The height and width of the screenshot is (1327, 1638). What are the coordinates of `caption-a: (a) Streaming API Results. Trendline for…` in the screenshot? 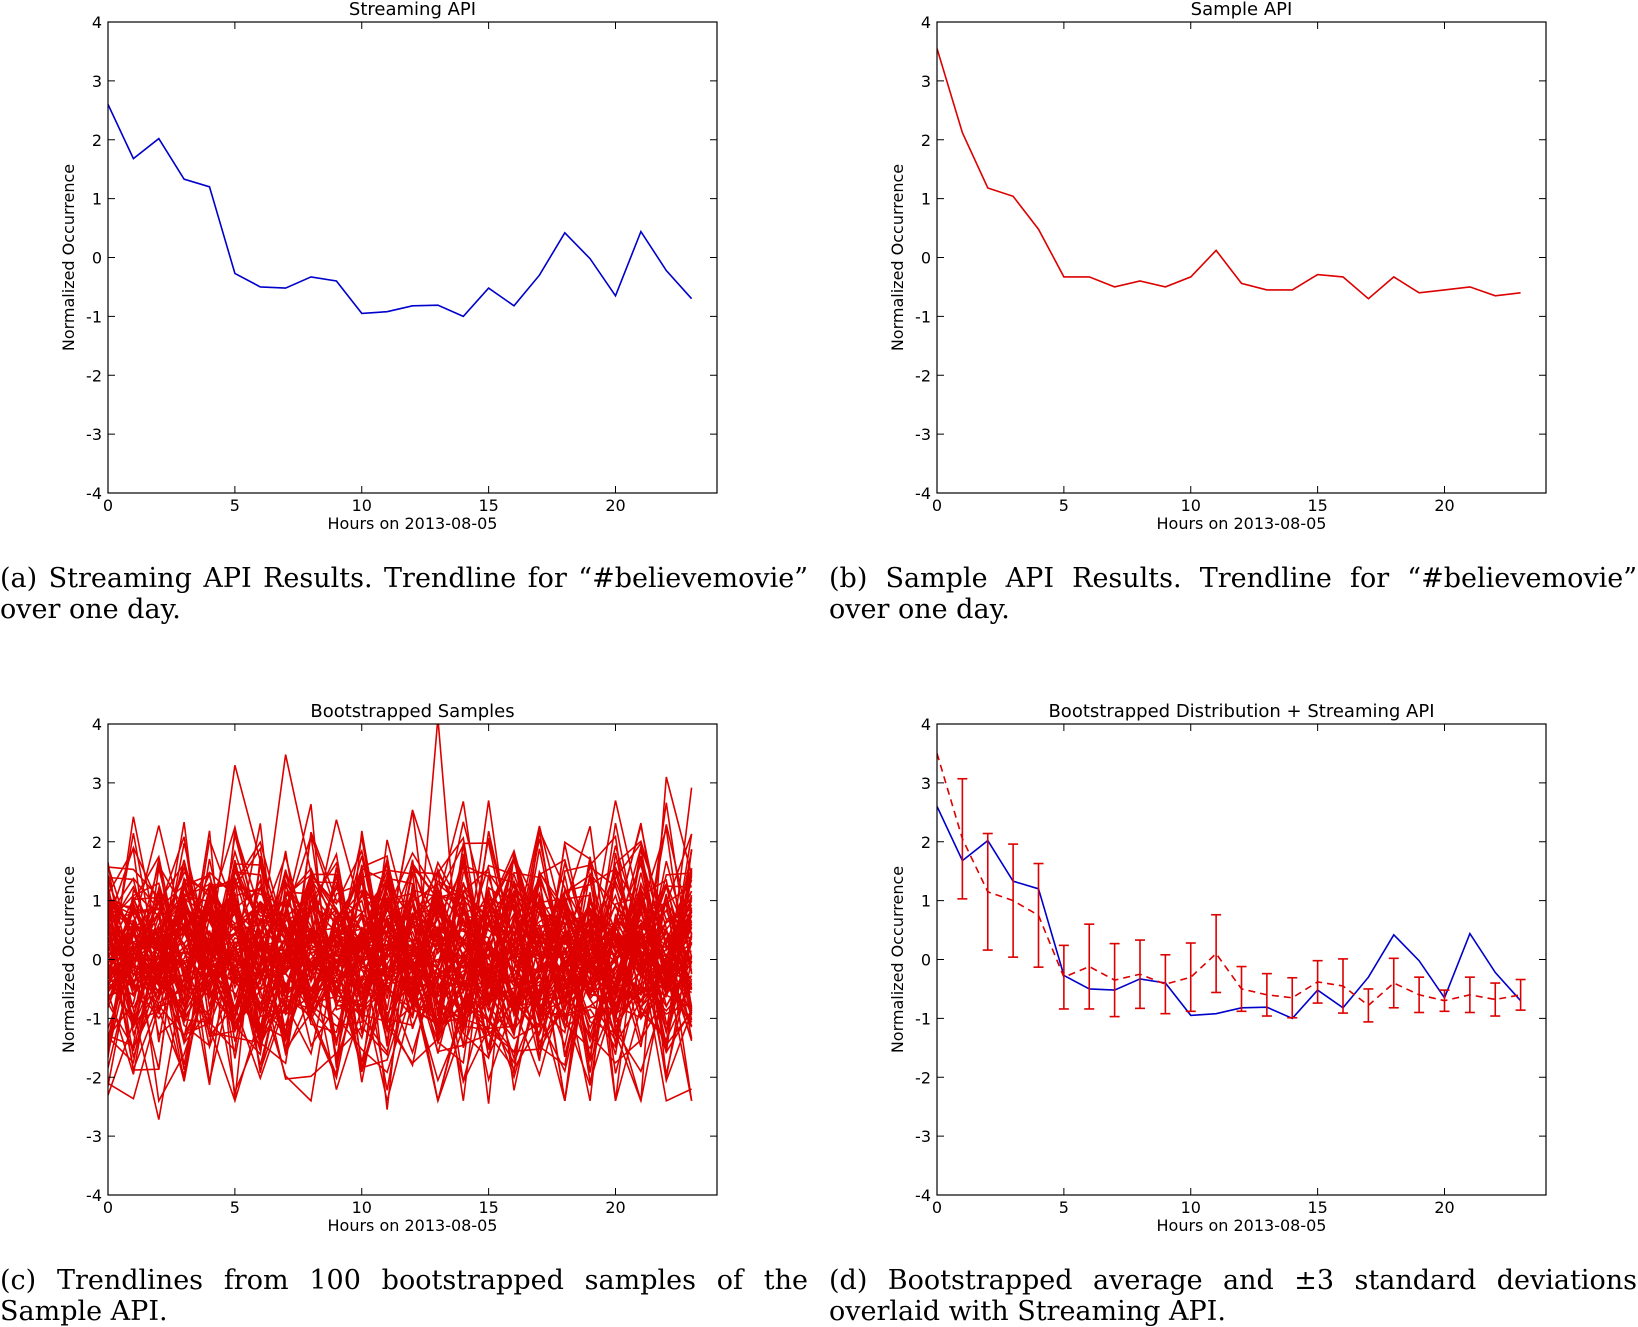 It's located at (404, 594).